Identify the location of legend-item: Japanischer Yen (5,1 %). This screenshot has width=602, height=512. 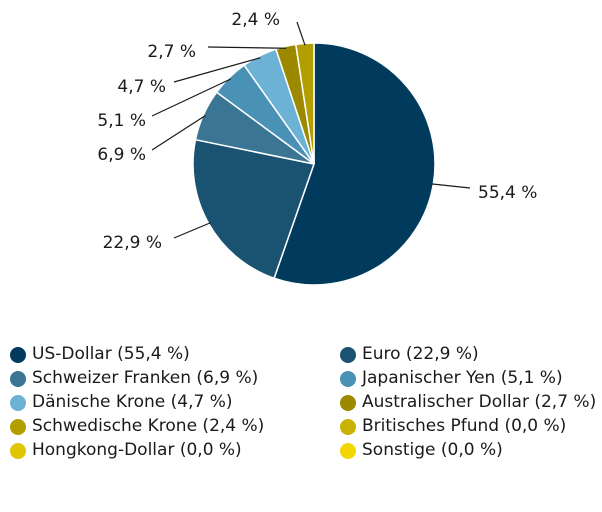
(471, 381).